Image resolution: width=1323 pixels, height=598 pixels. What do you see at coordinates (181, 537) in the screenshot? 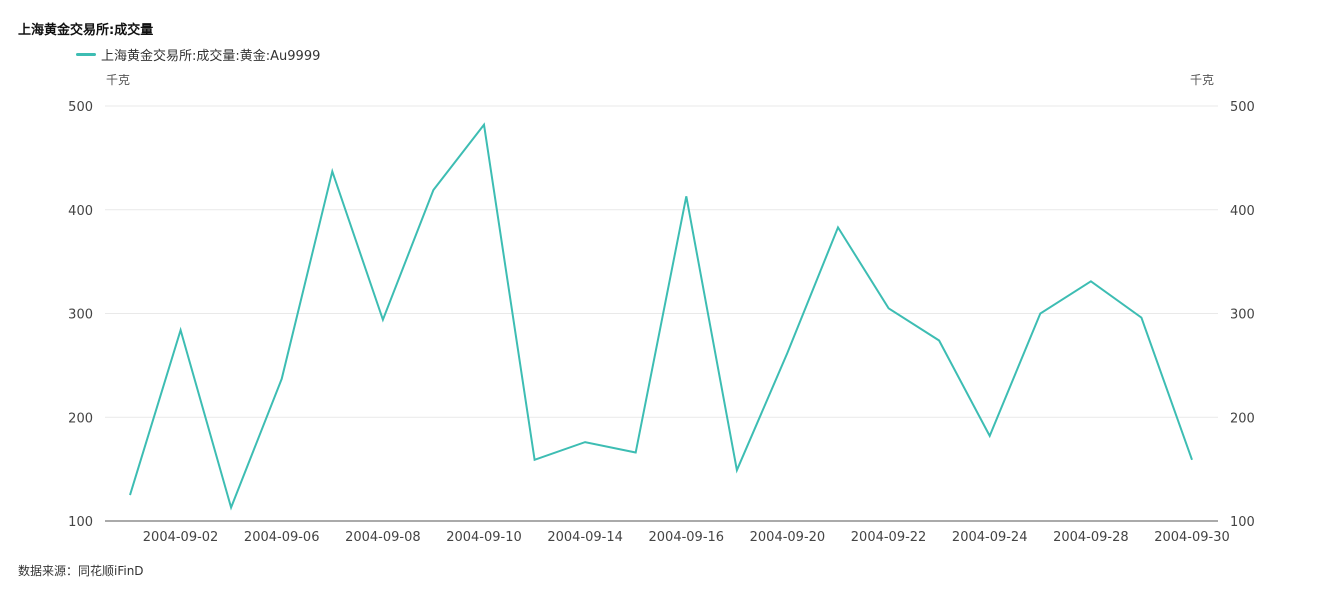
I see `x-tick-label: 2004-09-02` at bounding box center [181, 537].